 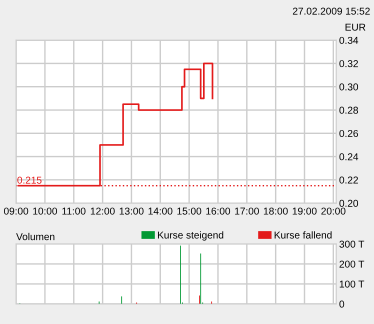 What do you see at coordinates (189, 211) in the screenshot?
I see `x-tick-label: 15:00` at bounding box center [189, 211].